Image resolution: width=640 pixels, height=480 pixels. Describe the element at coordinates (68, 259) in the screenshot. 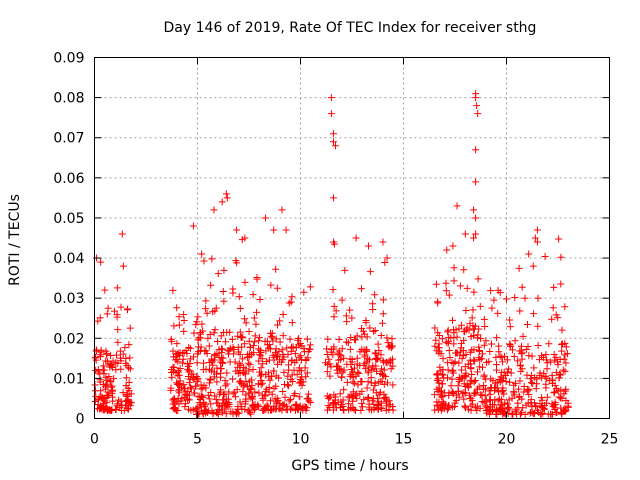

I see `y-tick-label: 0.04` at that location.